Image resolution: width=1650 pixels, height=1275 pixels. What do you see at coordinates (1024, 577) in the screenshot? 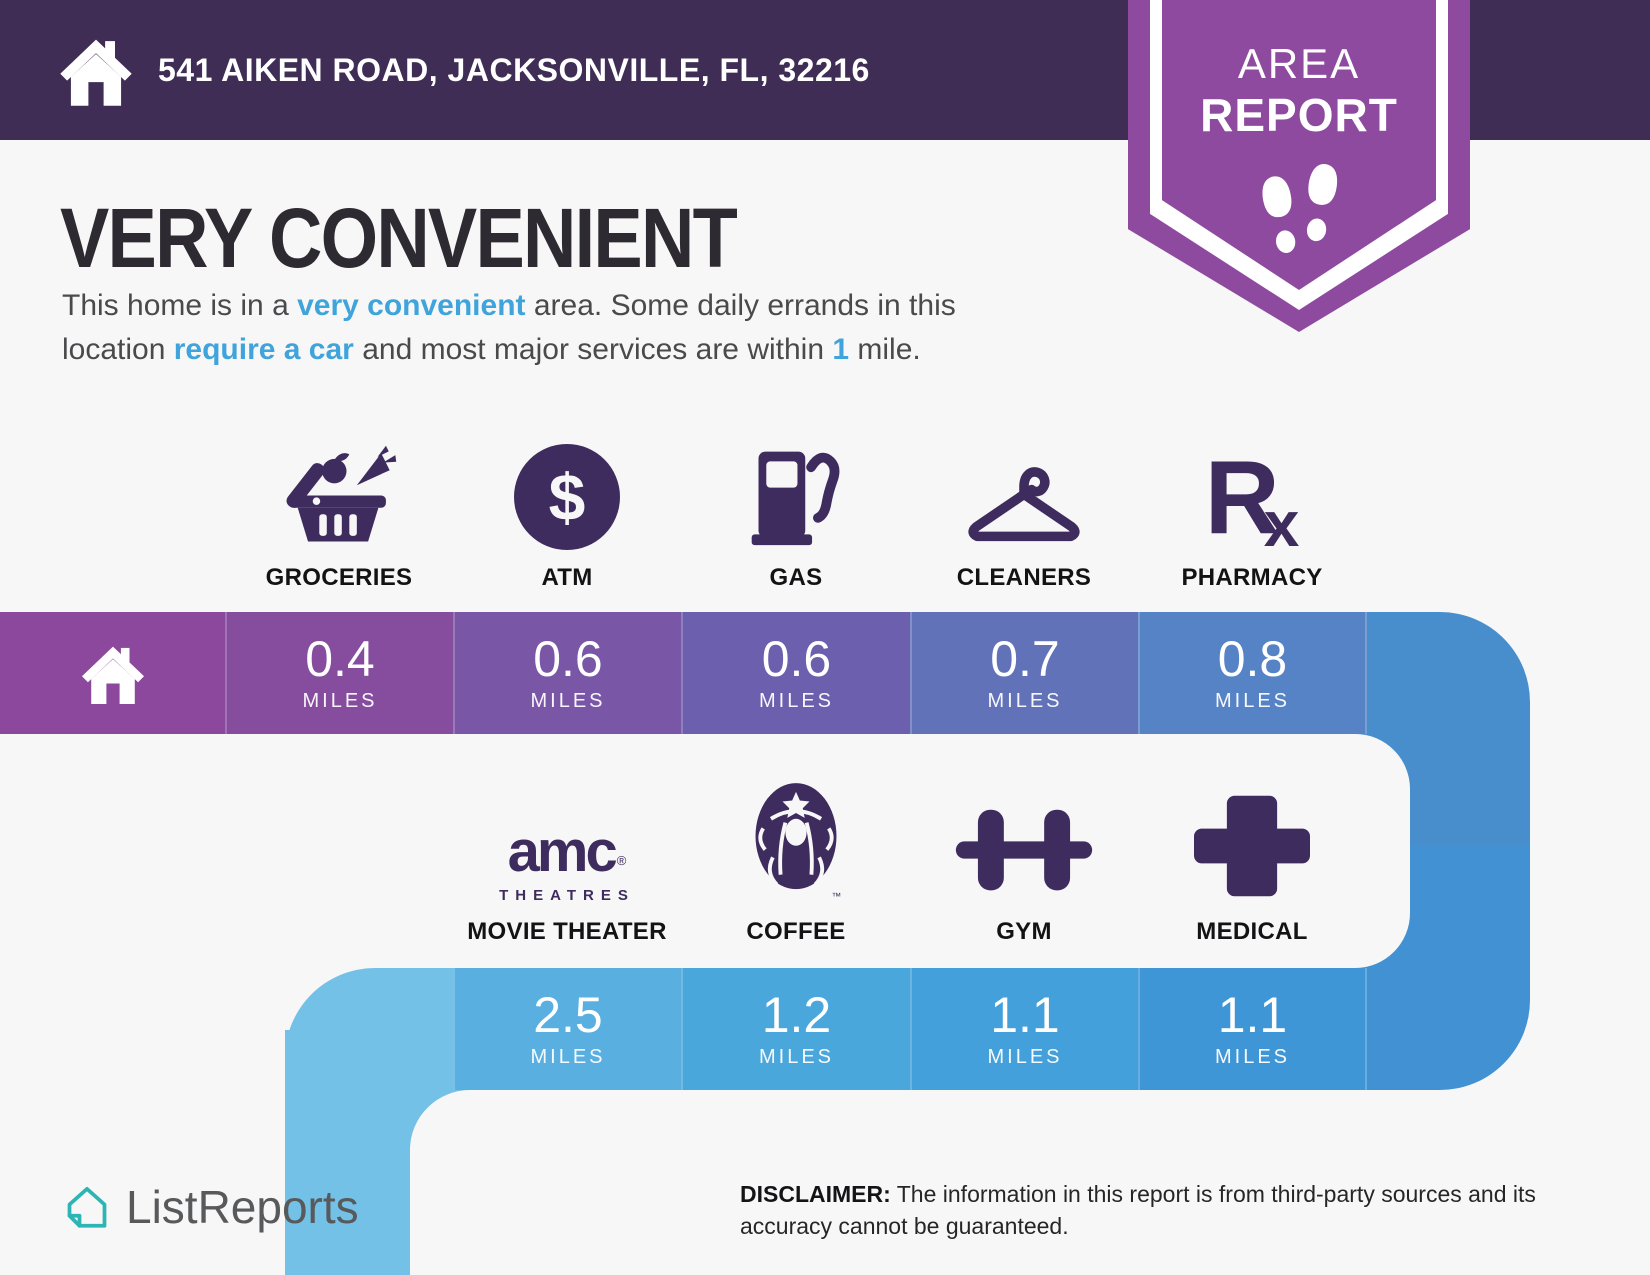
I see `amenity-label: CLEANERS` at bounding box center [1024, 577].